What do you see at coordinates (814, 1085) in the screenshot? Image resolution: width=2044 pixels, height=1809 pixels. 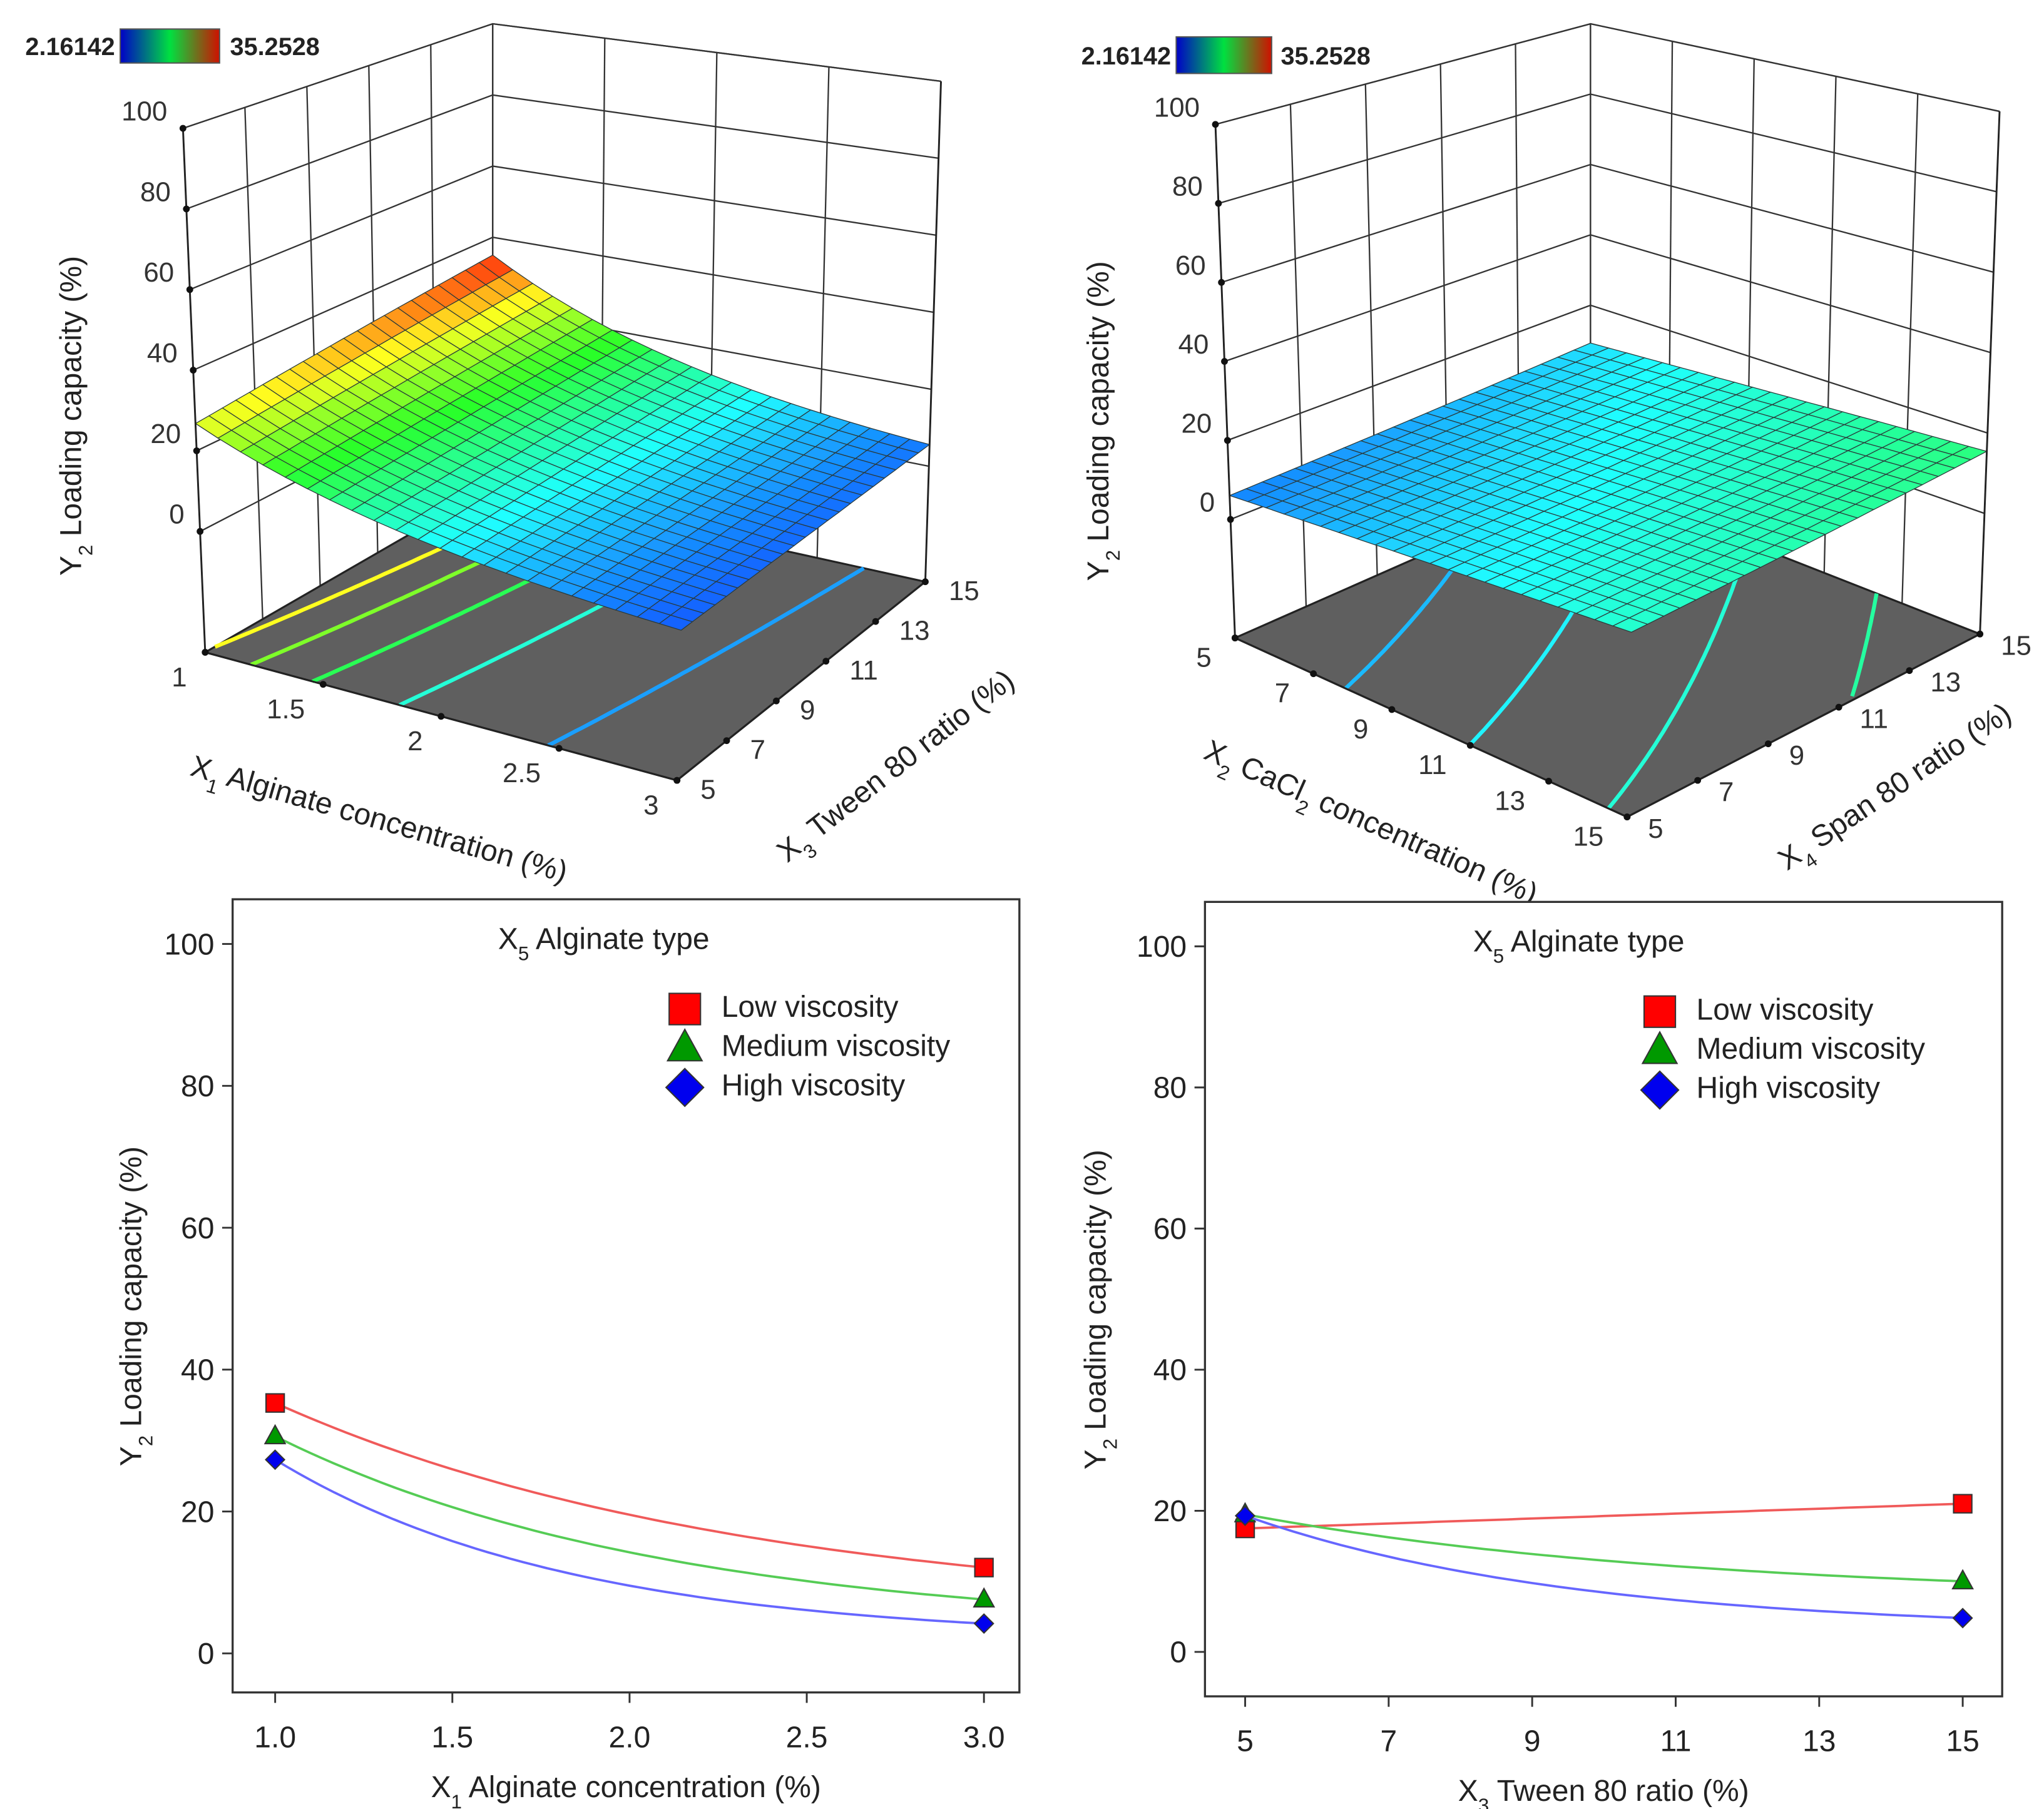 I see `legend-label: High viscosity` at bounding box center [814, 1085].